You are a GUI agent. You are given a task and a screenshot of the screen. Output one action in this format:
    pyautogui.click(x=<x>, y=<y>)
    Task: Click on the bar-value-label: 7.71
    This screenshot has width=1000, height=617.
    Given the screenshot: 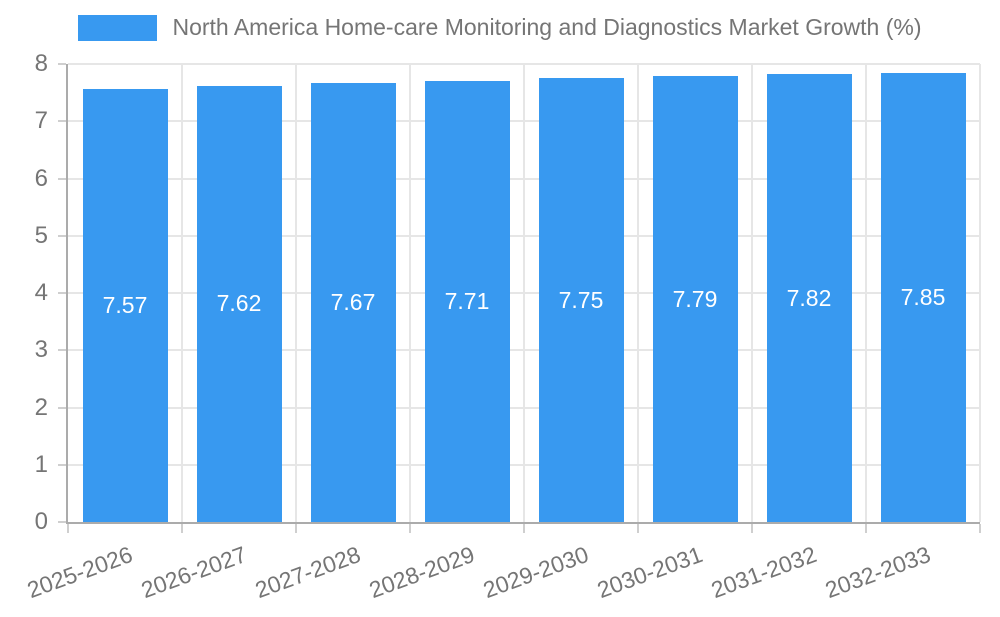 What is the action you would take?
    pyautogui.click(x=467, y=300)
    